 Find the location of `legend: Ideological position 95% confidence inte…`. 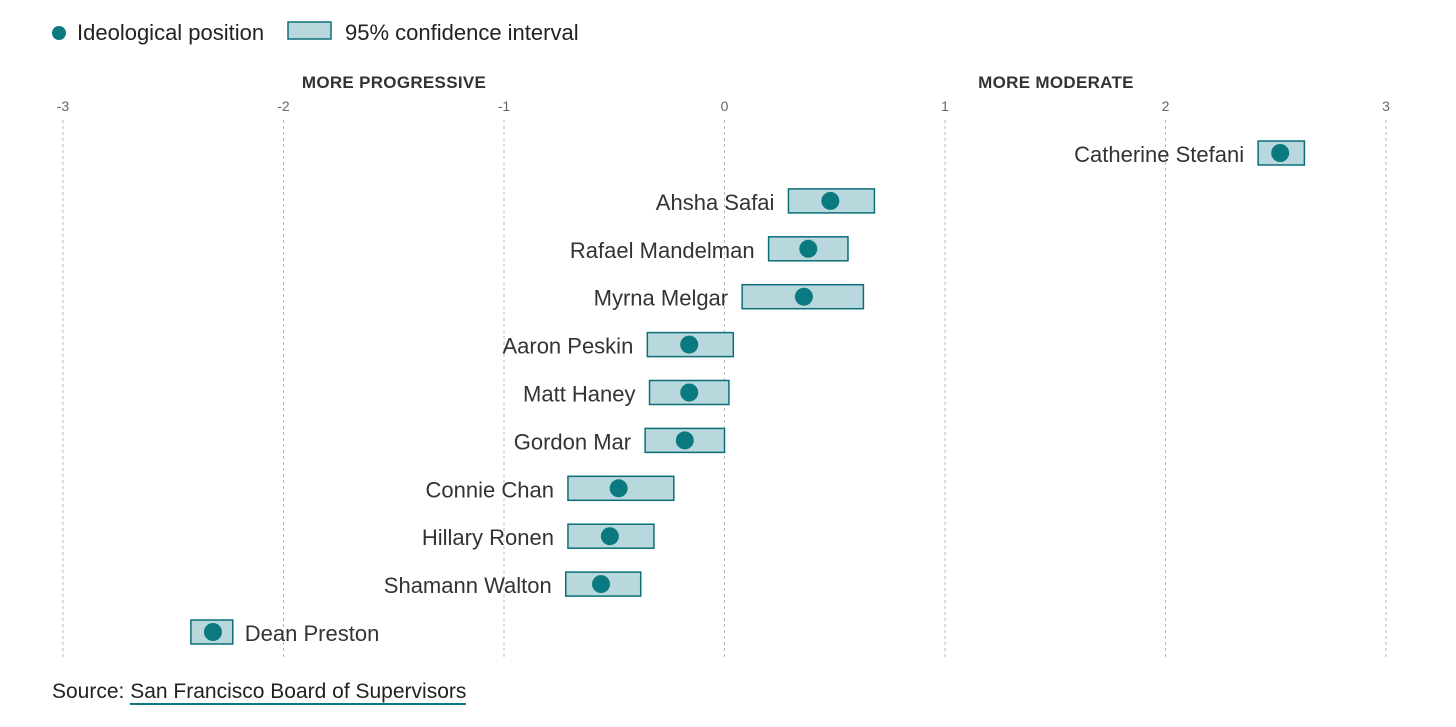

legend: Ideological position 95% confidence inte… is located at coordinates (315, 32).